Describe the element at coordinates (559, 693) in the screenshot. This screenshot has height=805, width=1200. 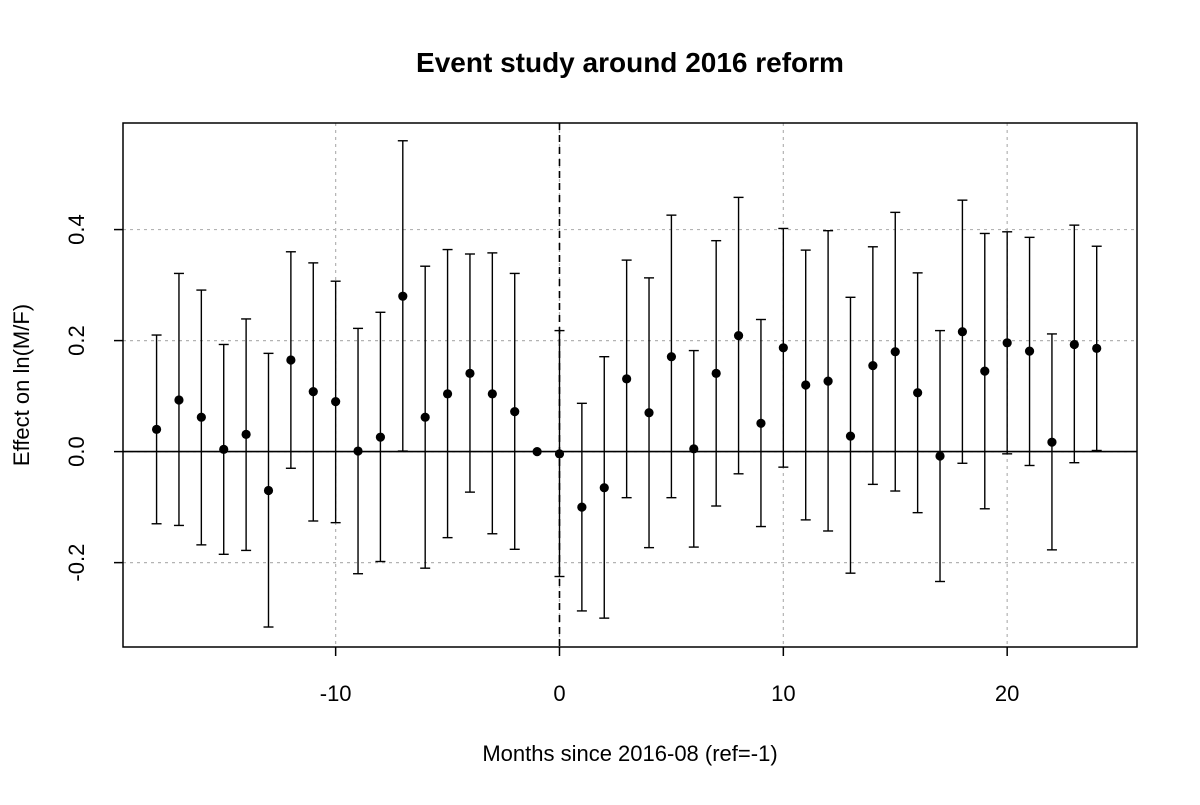
I see `x-tick-label: 0` at that location.